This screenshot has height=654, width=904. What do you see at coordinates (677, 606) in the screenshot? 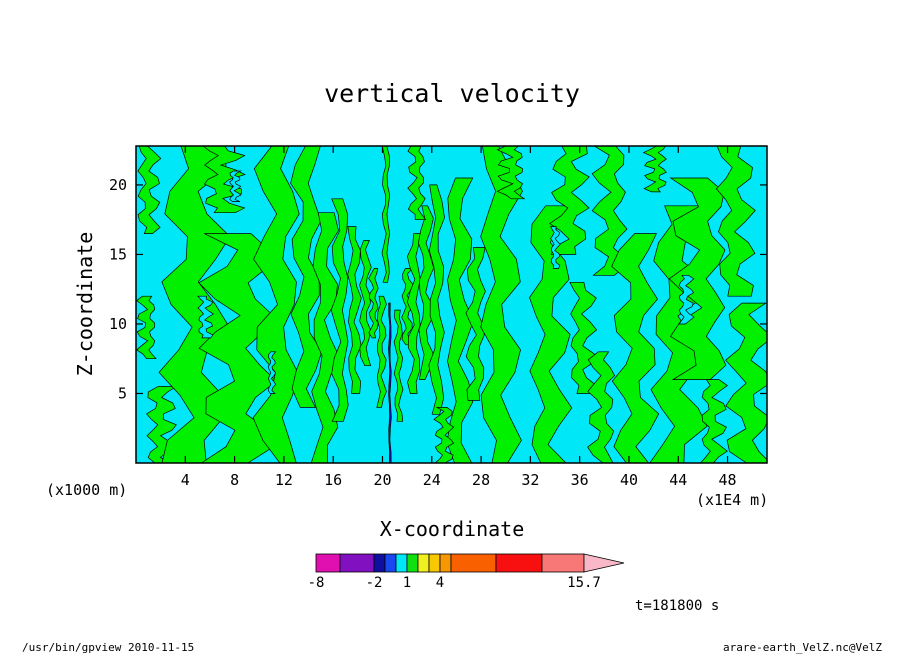
I see `time-label: t=181800 s` at bounding box center [677, 606].